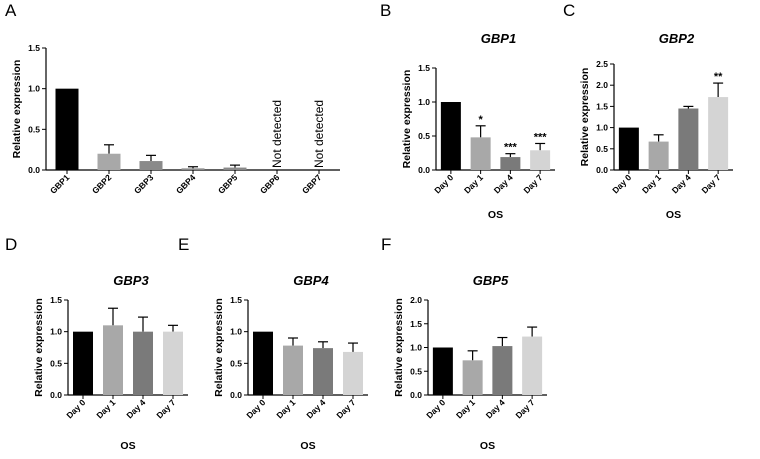 This screenshot has width=760, height=459. I want to click on y-tick-label: 2.5, so click(602, 64).